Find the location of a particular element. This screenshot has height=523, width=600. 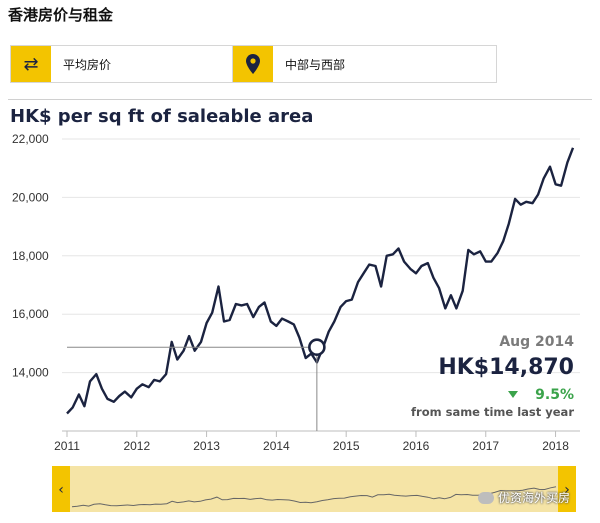

highlight-change-desc: from same time last year is located at coordinates (492, 412).